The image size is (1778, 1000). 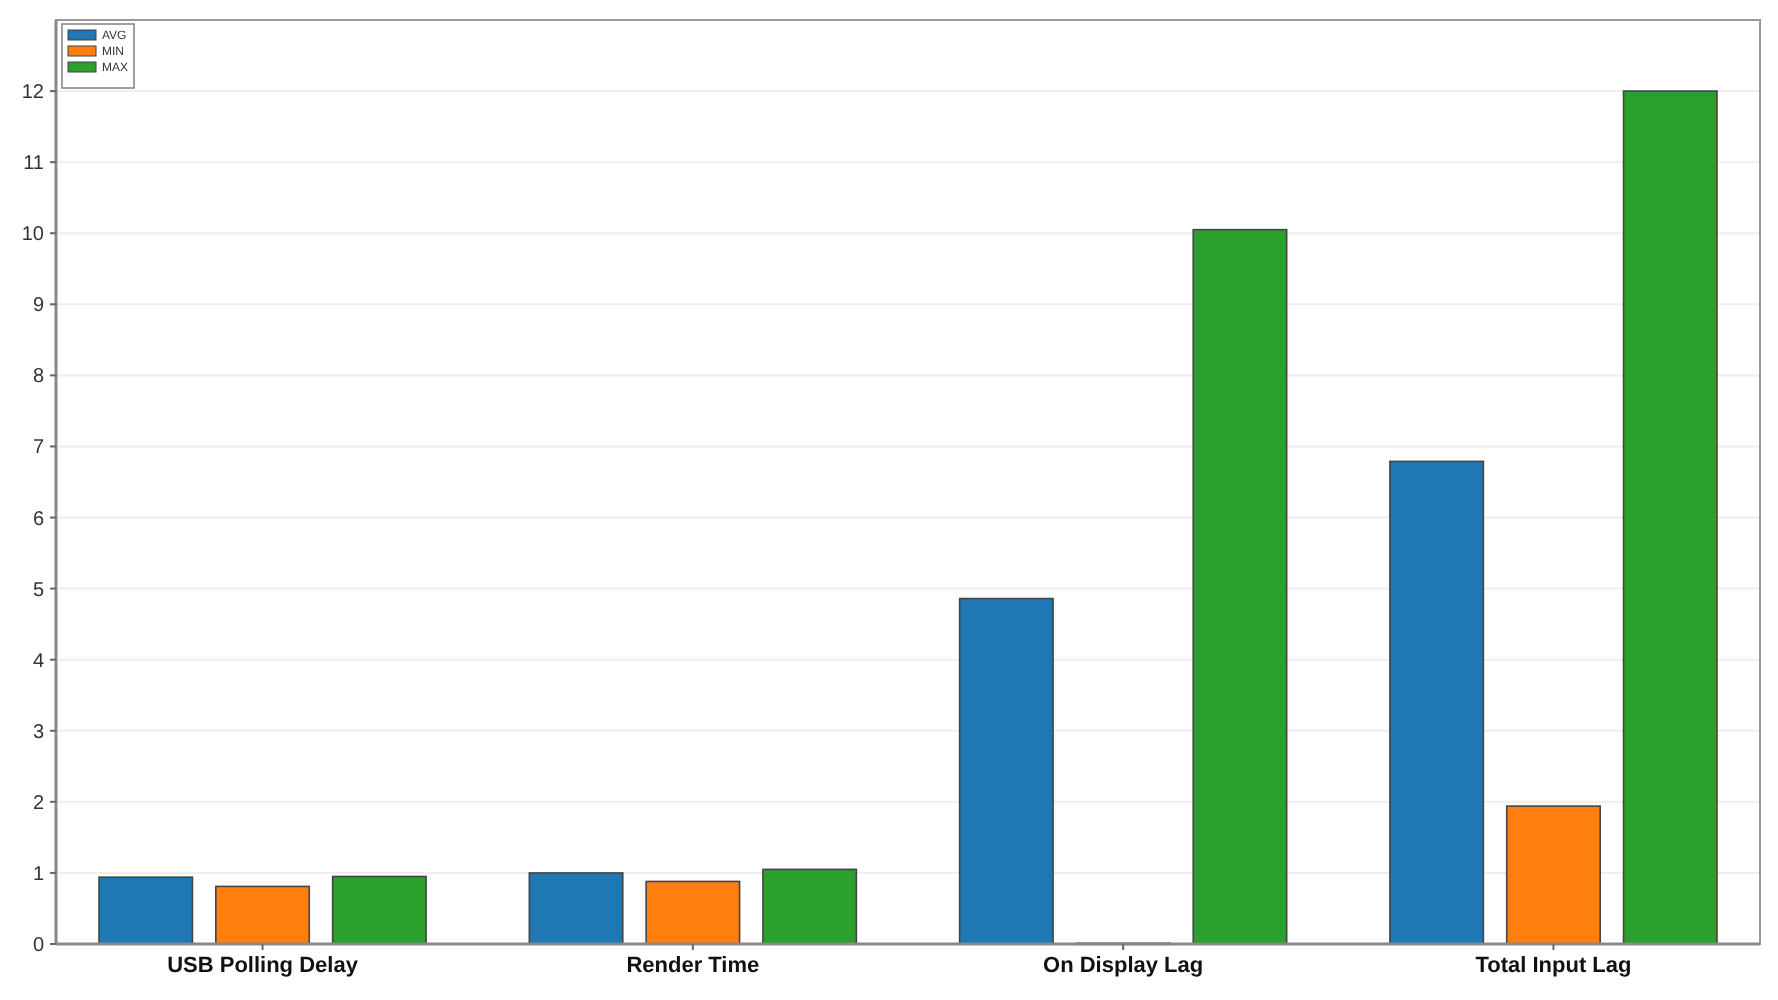 I want to click on x-tick-label: Total Input Lag, so click(x=1553, y=966).